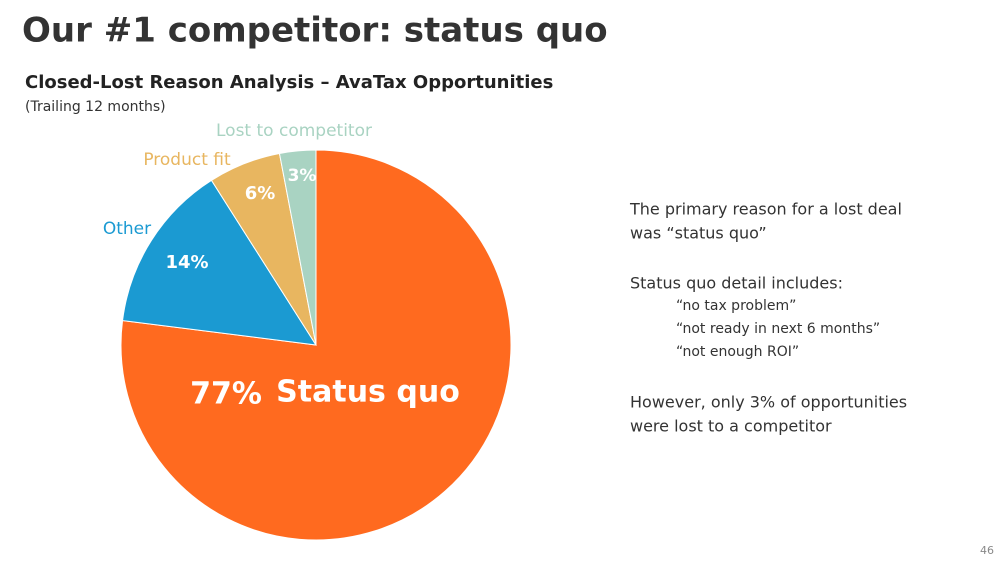 This screenshot has width=1005, height=564. Describe the element at coordinates (302, 176) in the screenshot. I see `value-label: 3%` at that location.